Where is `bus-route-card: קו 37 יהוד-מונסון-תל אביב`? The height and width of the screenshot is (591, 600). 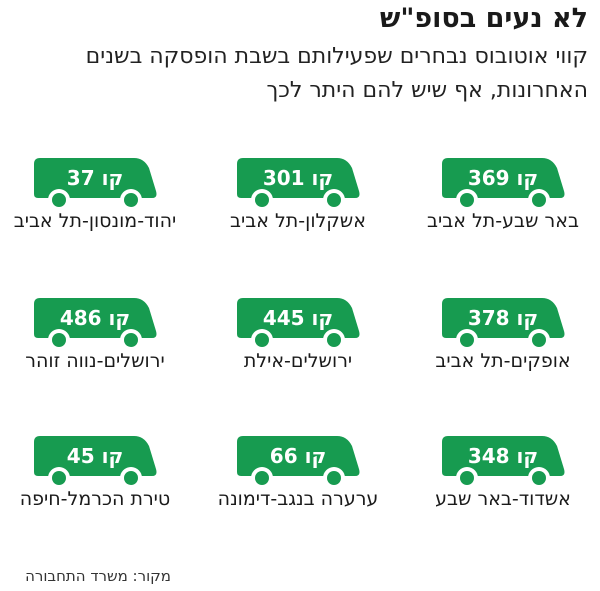
bus-route-card: קו 37 יהוד-מונסון-תל אביב is located at coordinates (97, 205).